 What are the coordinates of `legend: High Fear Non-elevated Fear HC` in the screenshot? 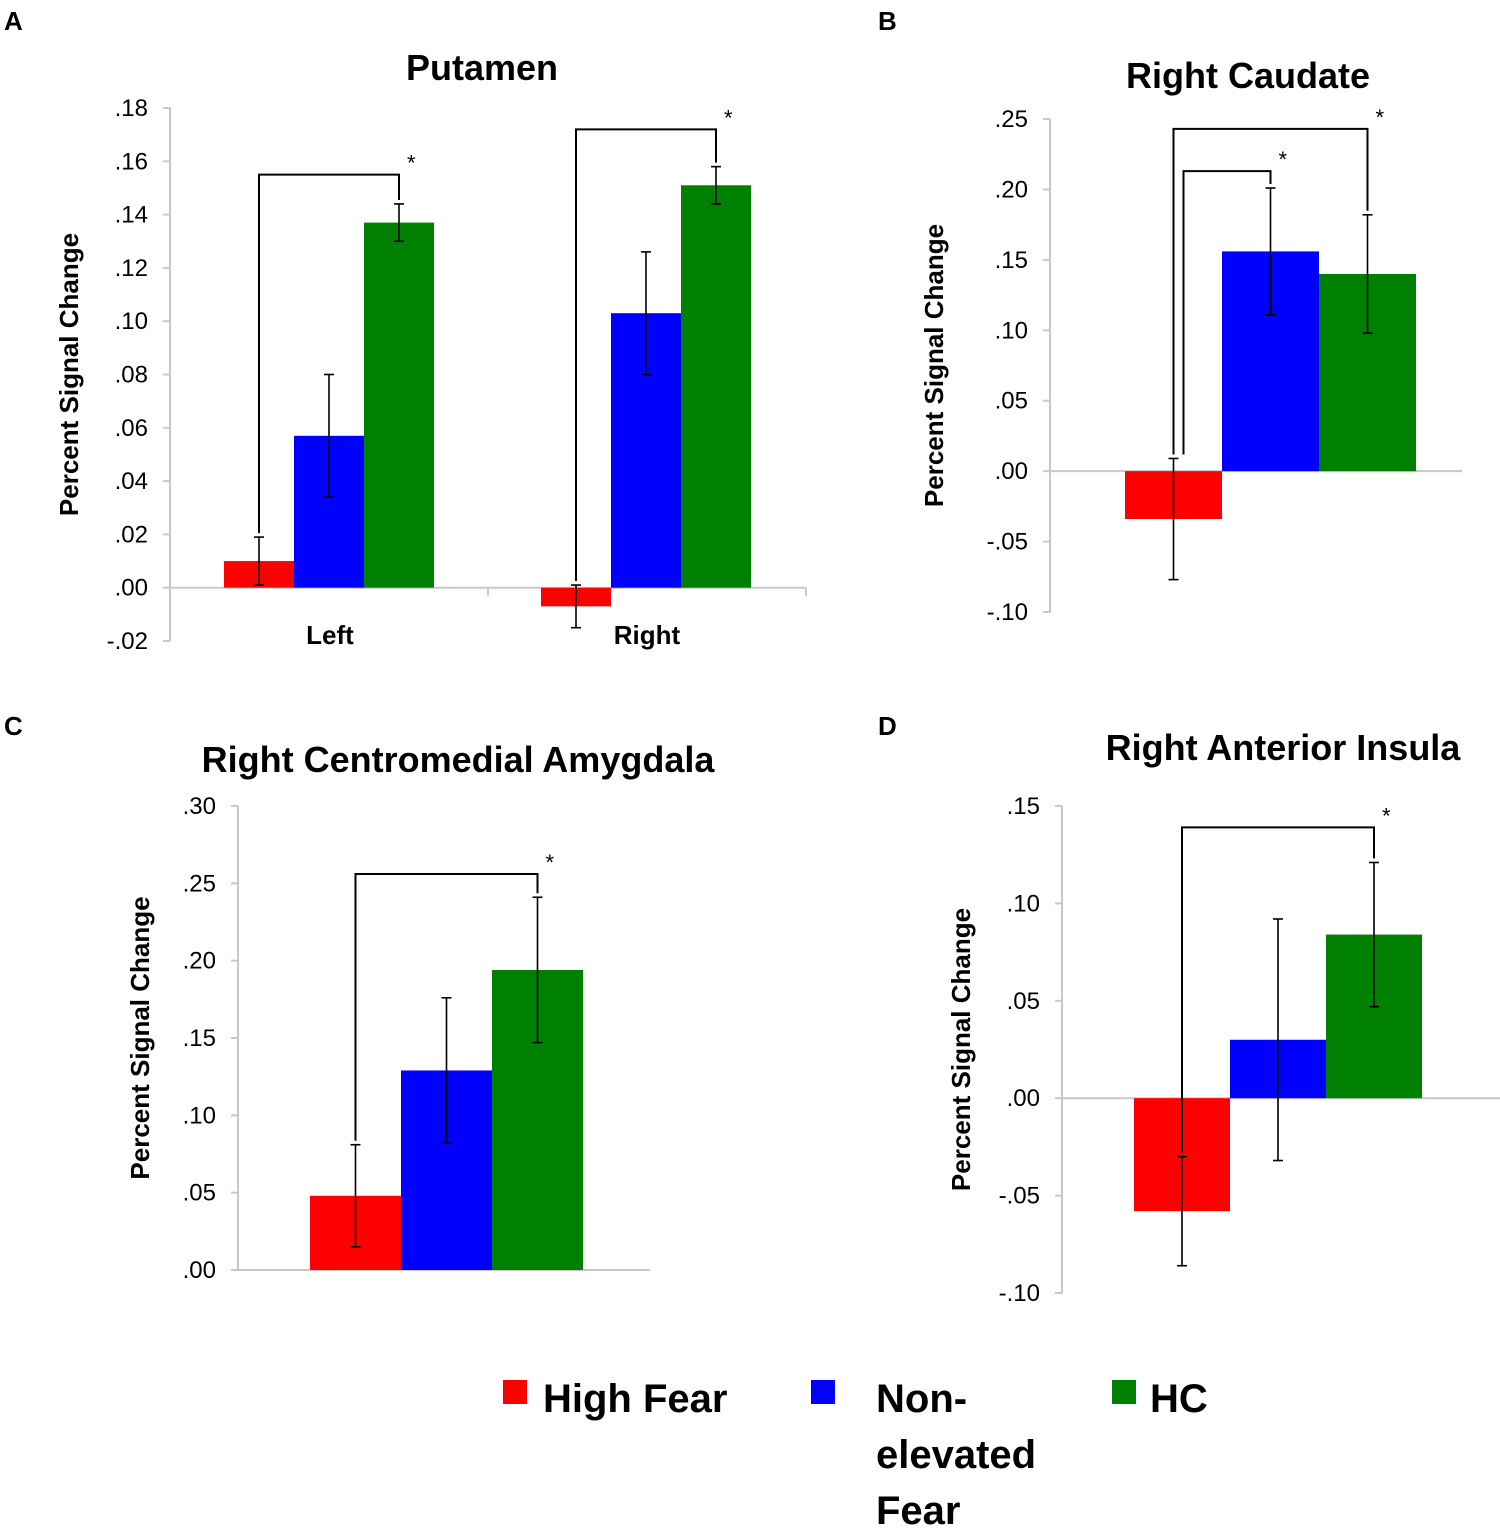 It's located at (855, 1453).